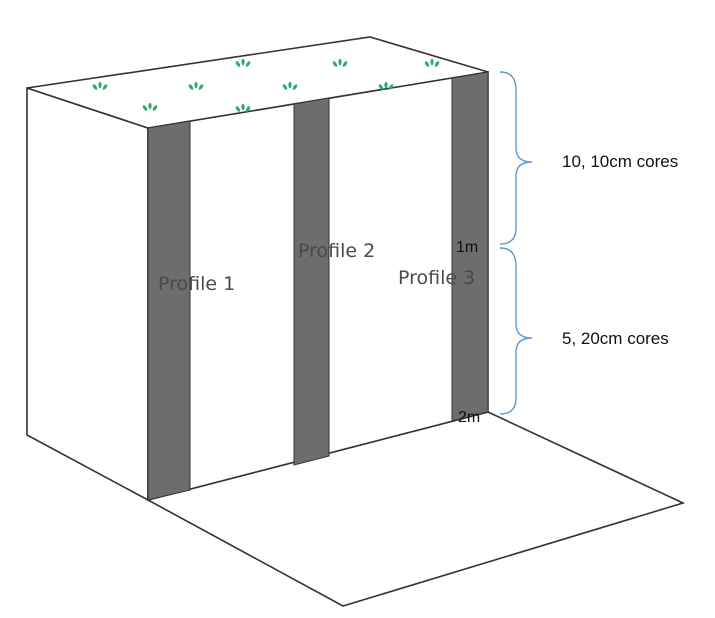 The width and height of the screenshot is (715, 618). Describe the element at coordinates (620, 161) in the screenshot. I see `upper-cores-label: 10, 10cm cores` at that location.